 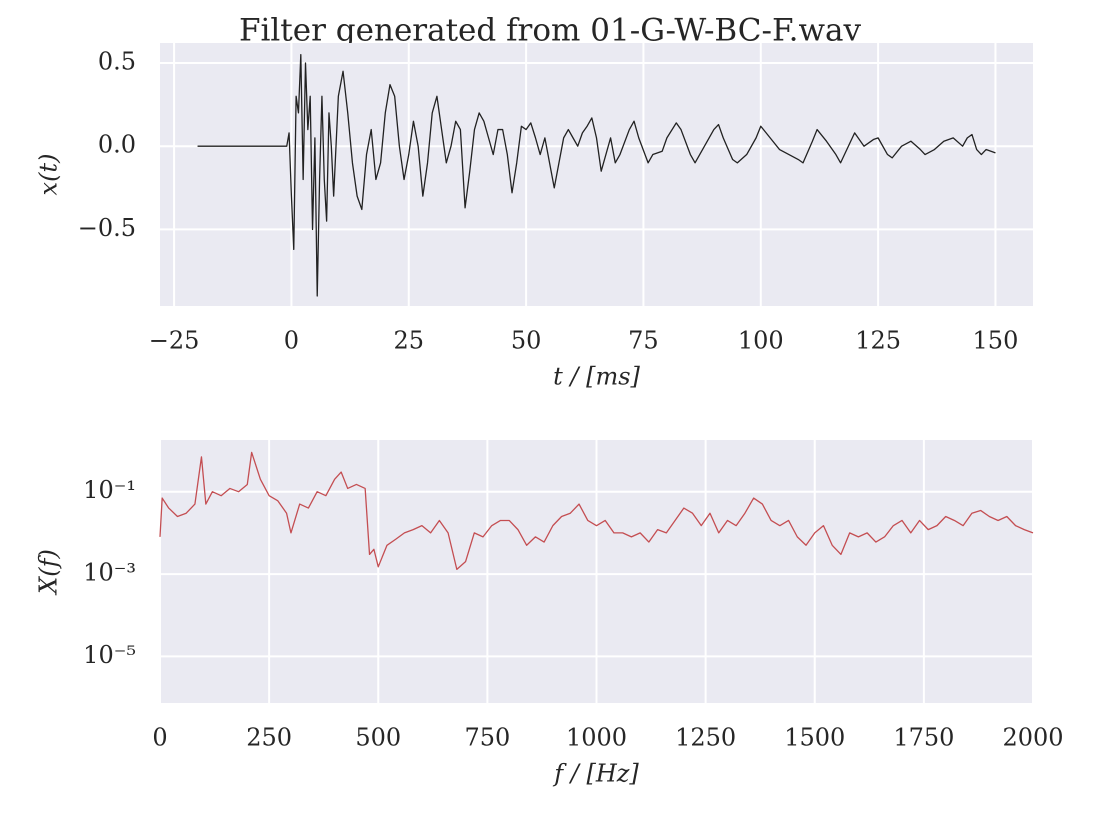 I want to click on x-tick-label: 1000, so click(x=596, y=738).